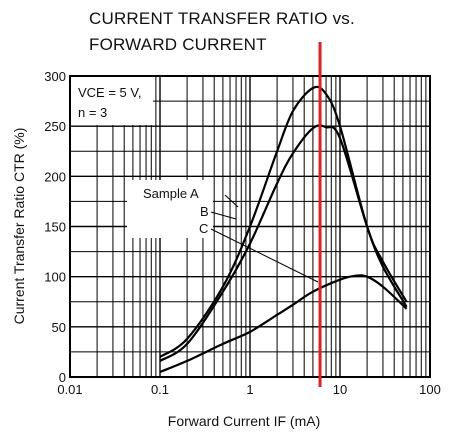  I want to click on y-tick-label: 0, so click(62, 377).